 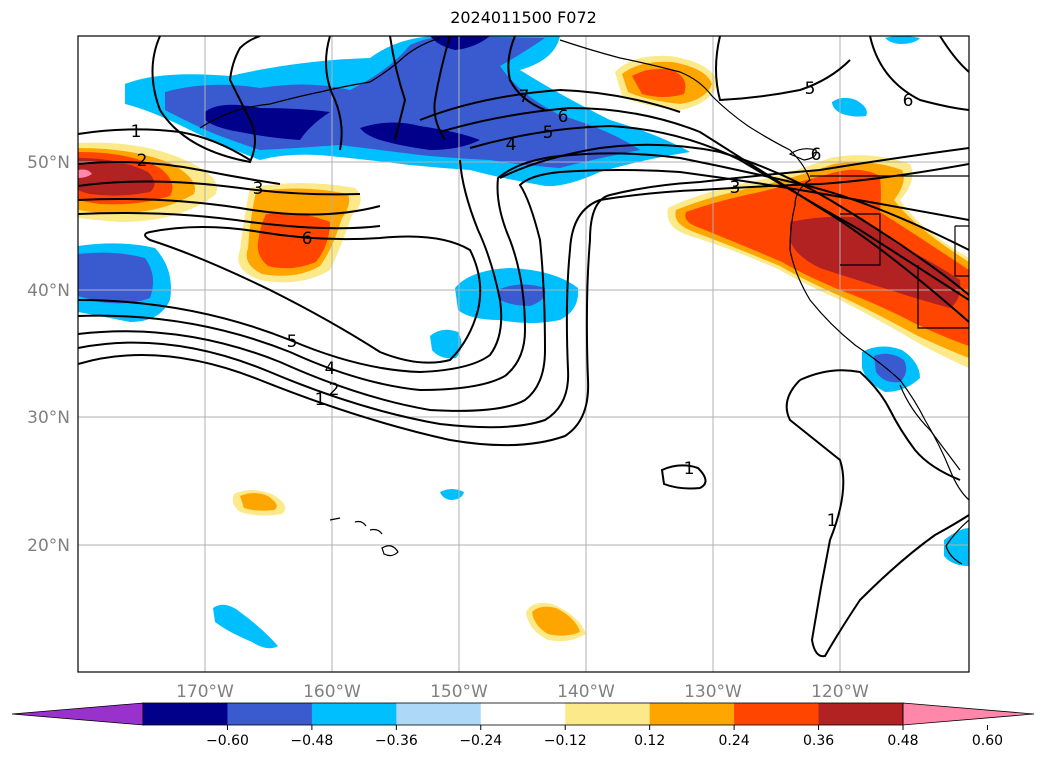 What do you see at coordinates (48, 418) in the screenshot?
I see `lat-label: 30°N` at bounding box center [48, 418].